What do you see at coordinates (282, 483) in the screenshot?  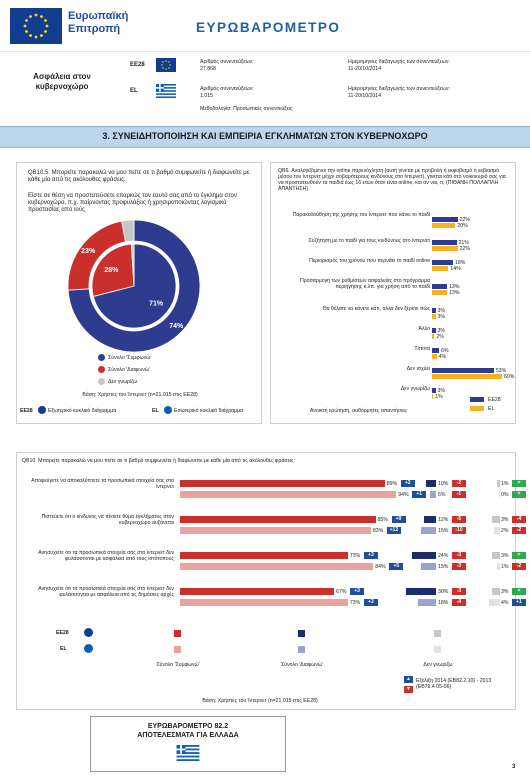 I see `qb10-bar-ee-agree` at bounding box center [282, 483].